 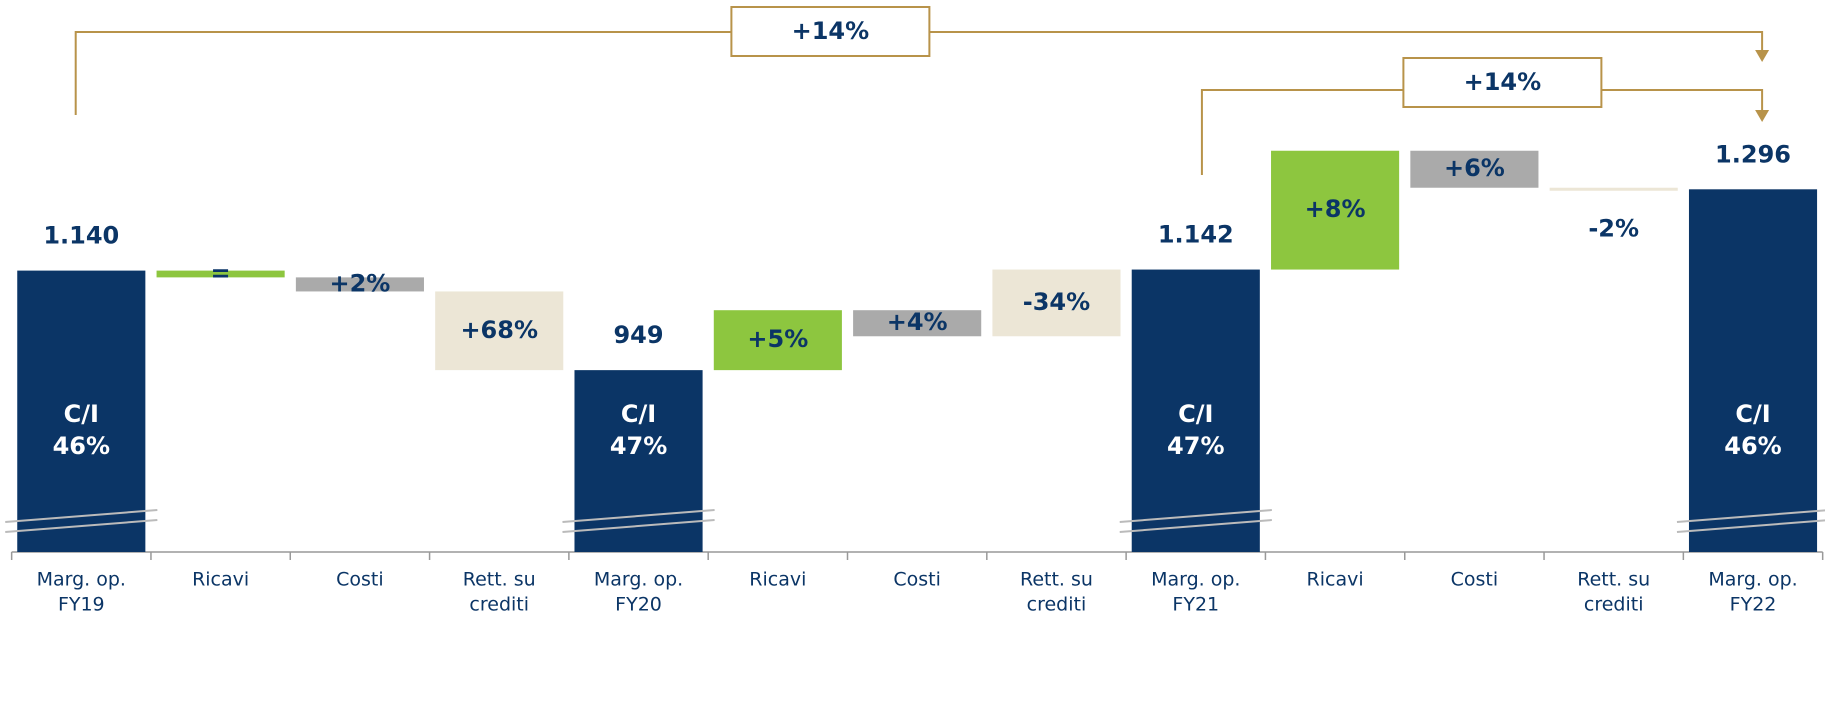 I want to click on value-label: +4%, so click(x=917, y=322).